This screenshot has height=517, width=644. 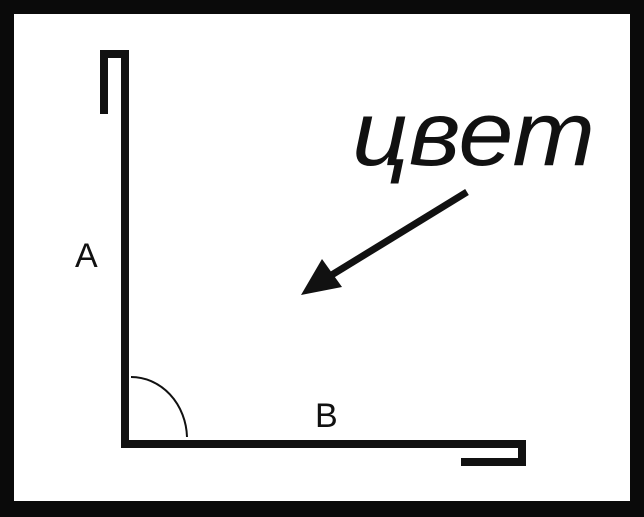 What do you see at coordinates (159, 407) in the screenshot?
I see `angle-arc-icon` at bounding box center [159, 407].